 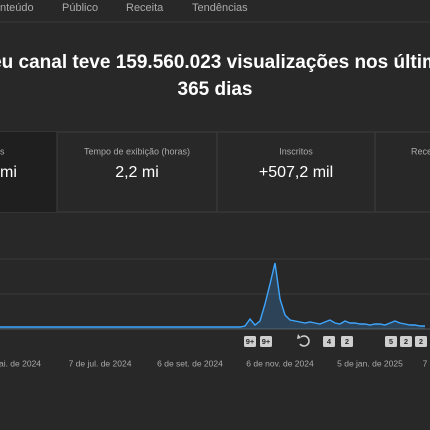 I want to click on tab: Tendências, so click(x=220, y=8).